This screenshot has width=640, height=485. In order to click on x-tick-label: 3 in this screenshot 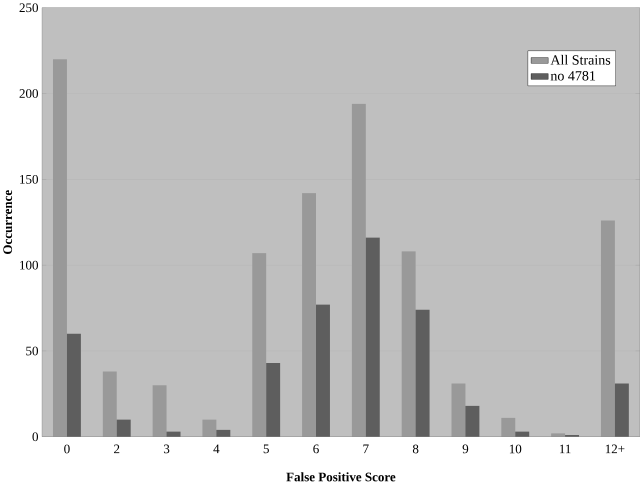, I will do `click(167, 449)`.